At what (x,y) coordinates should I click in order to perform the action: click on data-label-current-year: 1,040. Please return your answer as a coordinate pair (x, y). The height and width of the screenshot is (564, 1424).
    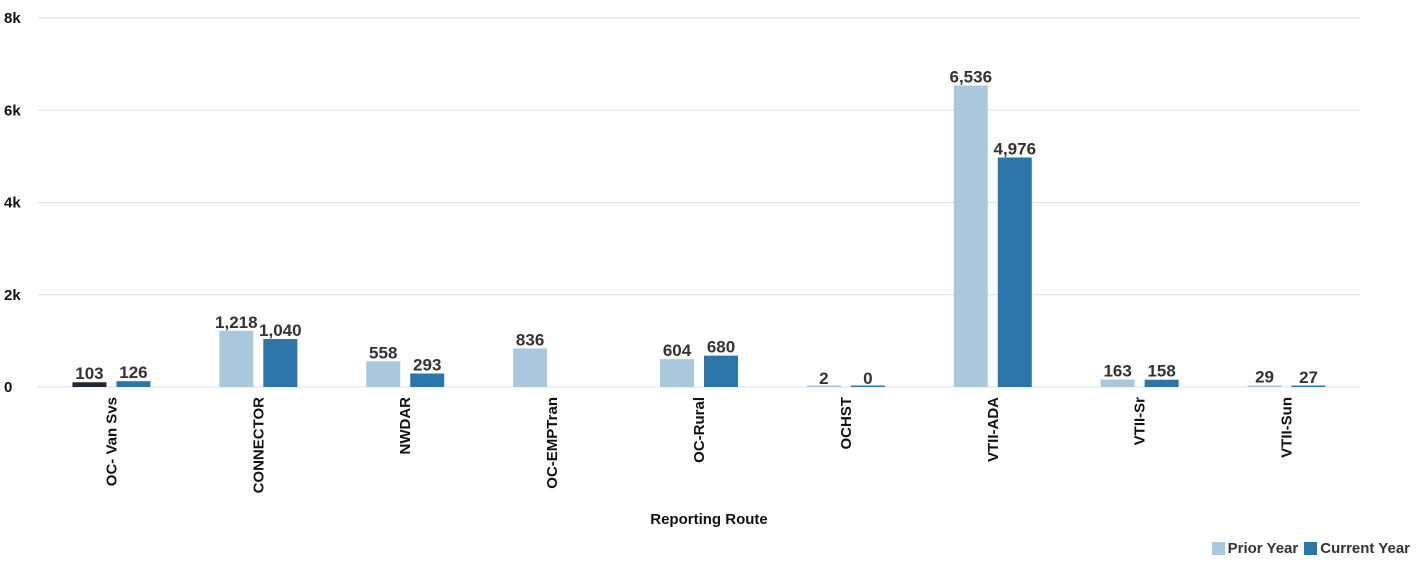
    Looking at the image, I should click on (280, 330).